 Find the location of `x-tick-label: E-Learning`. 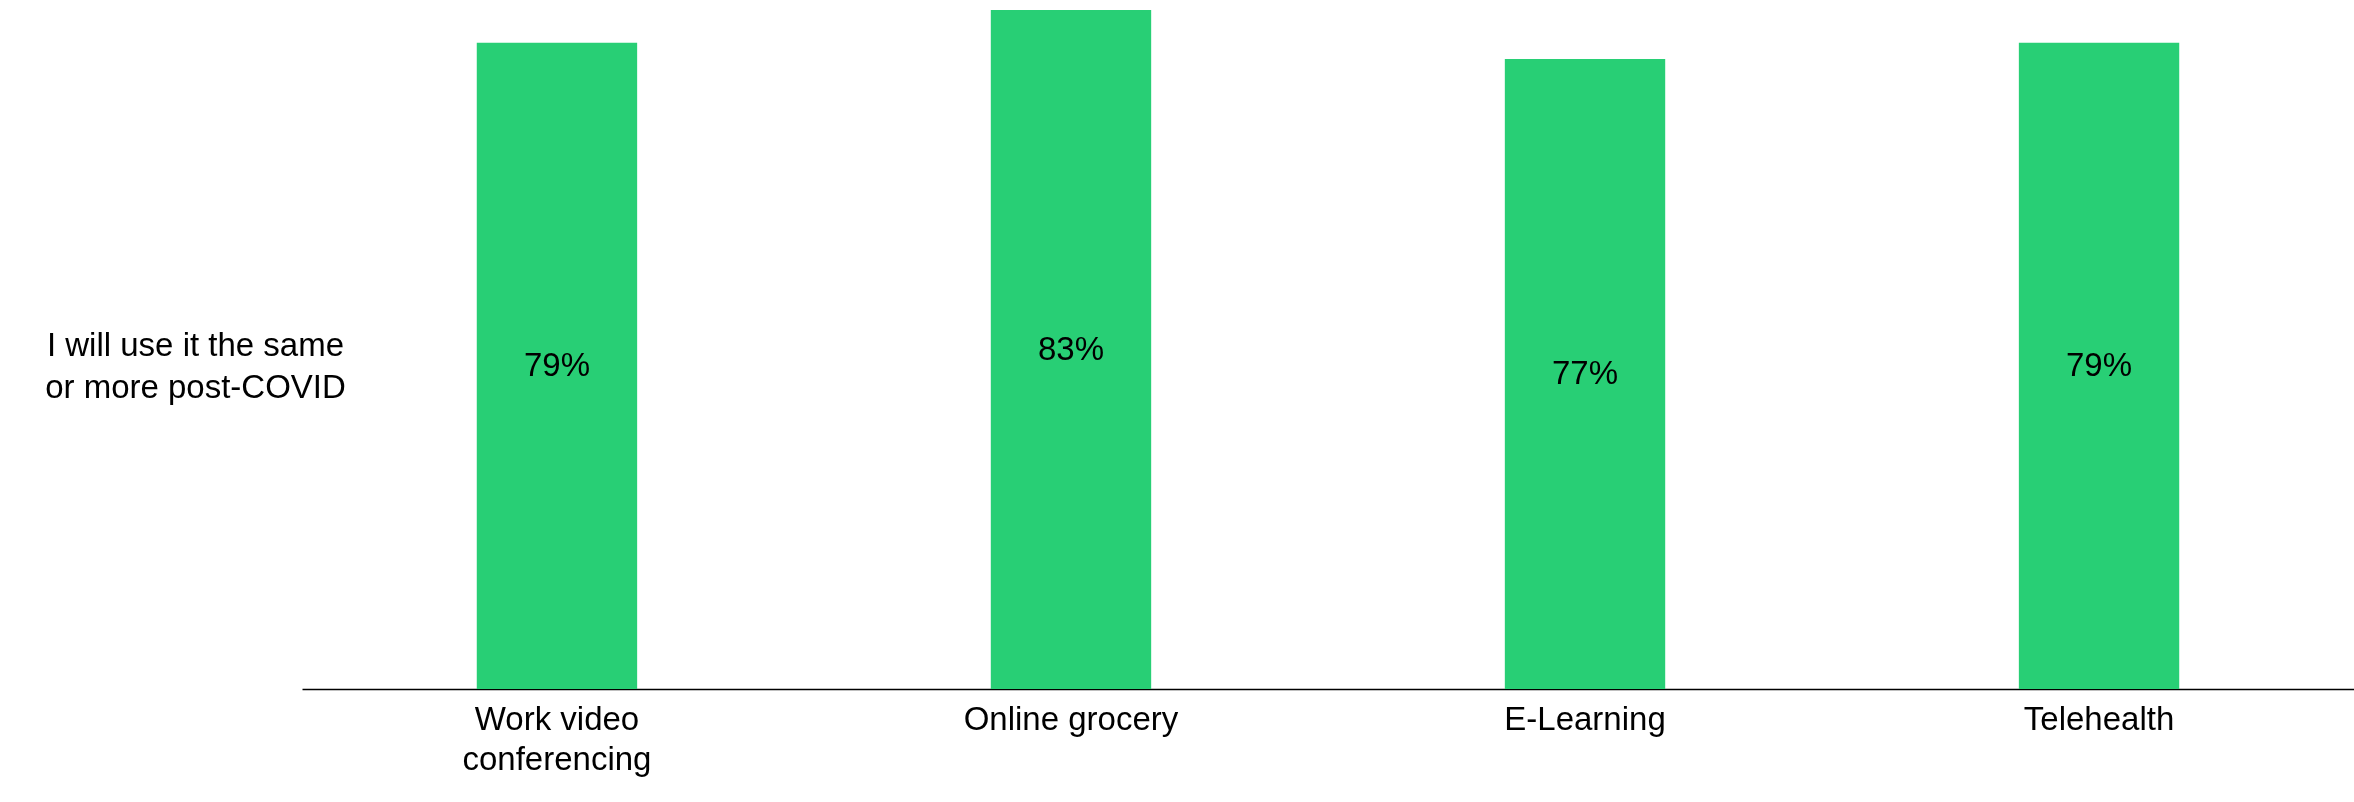

x-tick-label: E-Learning is located at coordinates (1585, 718).